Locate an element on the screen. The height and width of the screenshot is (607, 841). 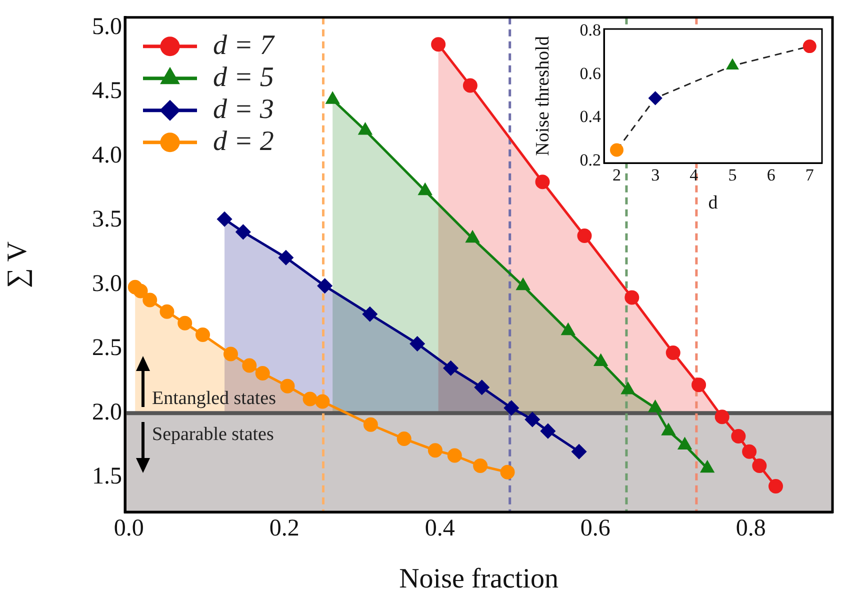
x-tick-label: 4 is located at coordinates (694, 175).